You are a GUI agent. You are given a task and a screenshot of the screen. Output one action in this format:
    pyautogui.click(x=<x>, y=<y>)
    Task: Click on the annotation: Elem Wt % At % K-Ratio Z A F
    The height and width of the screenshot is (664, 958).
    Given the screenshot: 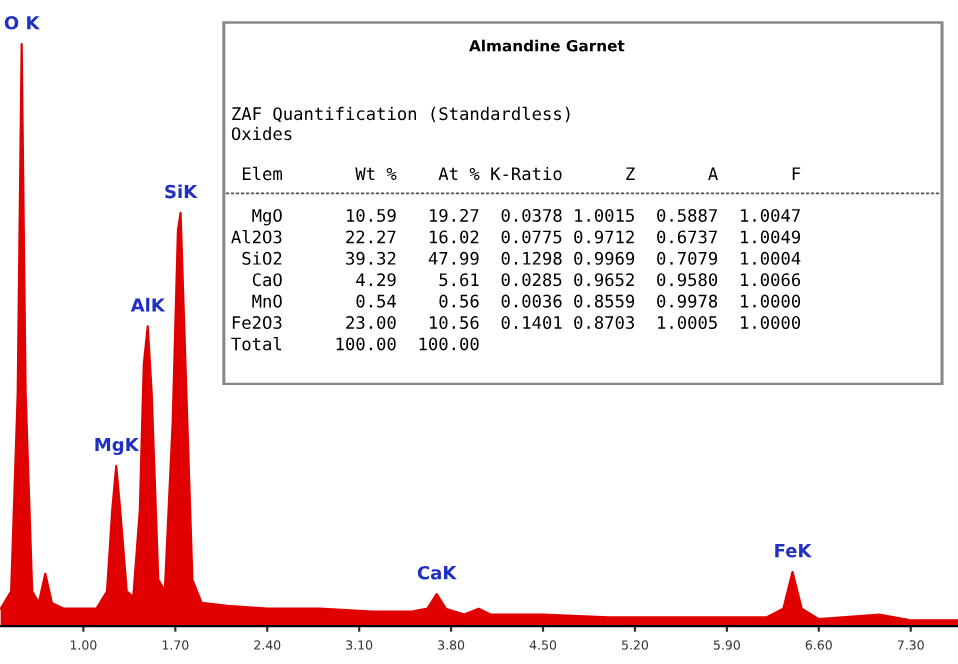 What is the action you would take?
    pyautogui.click(x=521, y=173)
    